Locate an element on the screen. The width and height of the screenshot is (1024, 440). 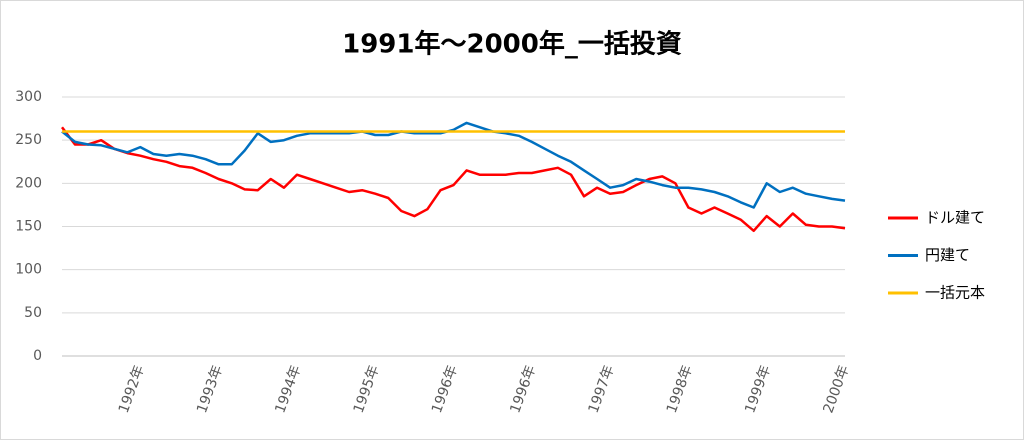
y-tick-label: 0 is located at coordinates (37, 356).